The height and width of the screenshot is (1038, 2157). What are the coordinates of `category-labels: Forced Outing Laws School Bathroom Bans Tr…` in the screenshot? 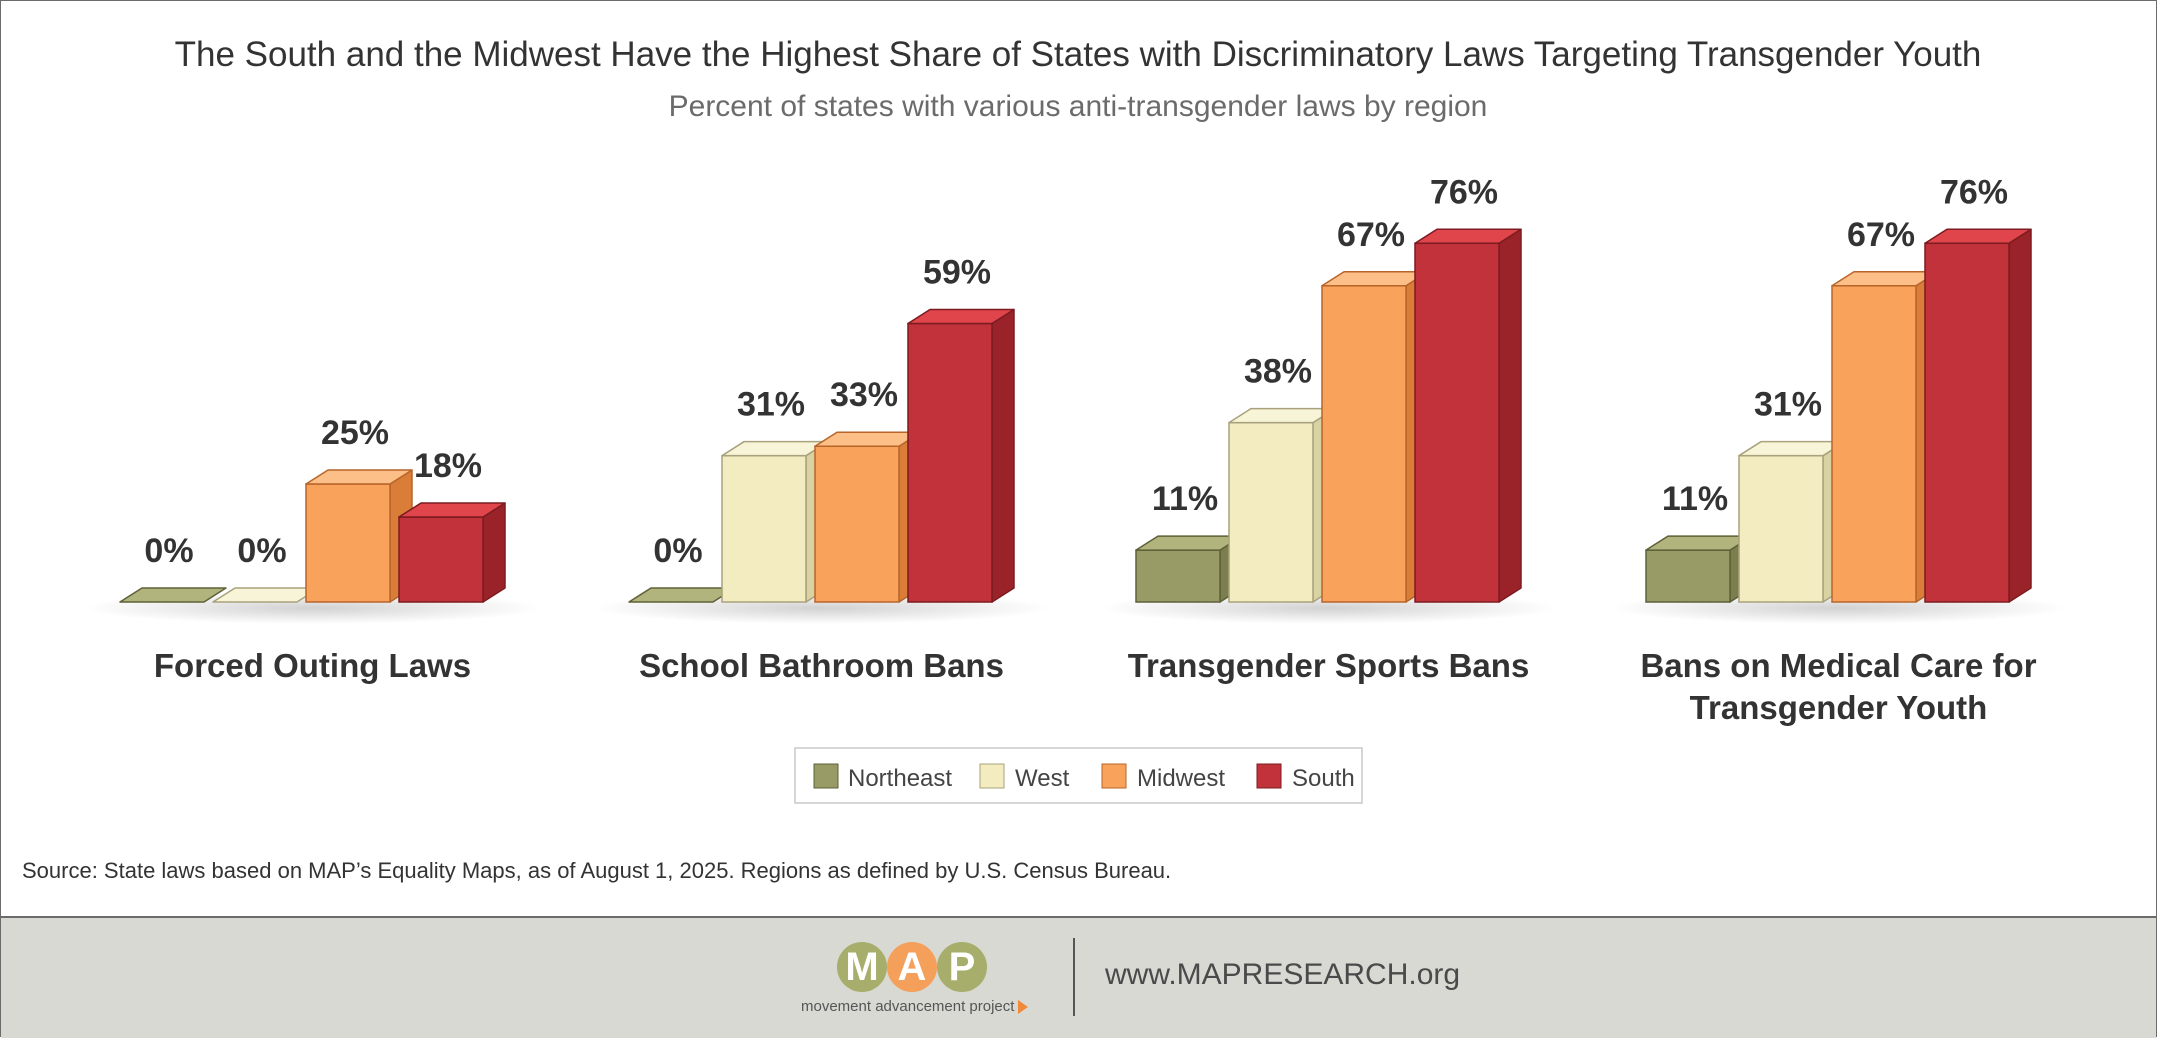 It's located at (1095, 686).